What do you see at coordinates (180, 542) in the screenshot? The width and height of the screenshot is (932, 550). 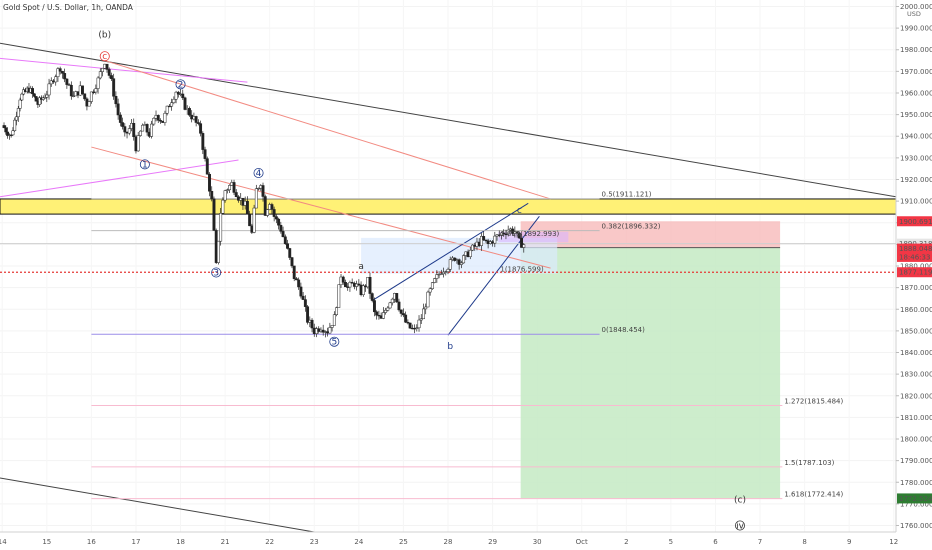 I see `time-tick-label: 18` at bounding box center [180, 542].